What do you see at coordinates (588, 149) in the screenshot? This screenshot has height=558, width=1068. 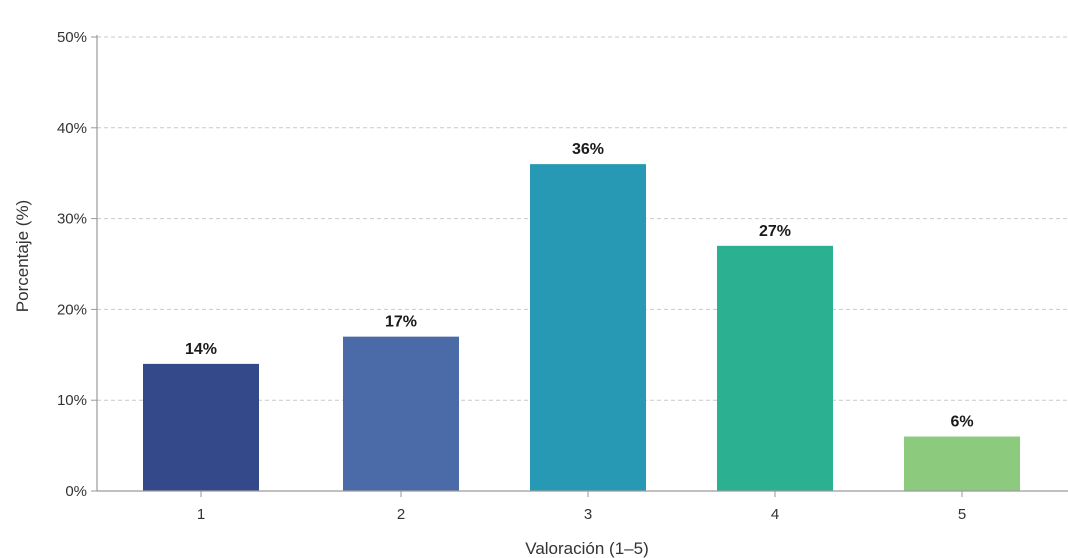 I see `data-label-3: 36%` at bounding box center [588, 149].